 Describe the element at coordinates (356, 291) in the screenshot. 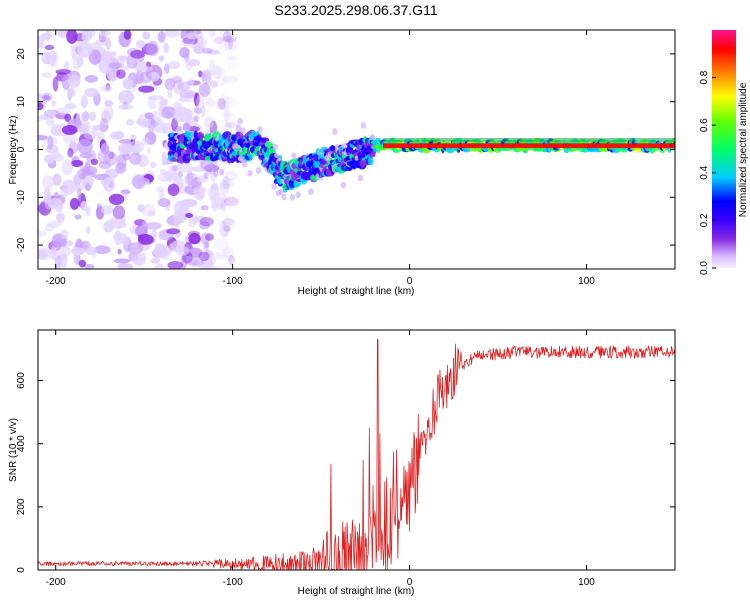

I see `spectrogram-xlabel: Height of straight line (km)` at that location.